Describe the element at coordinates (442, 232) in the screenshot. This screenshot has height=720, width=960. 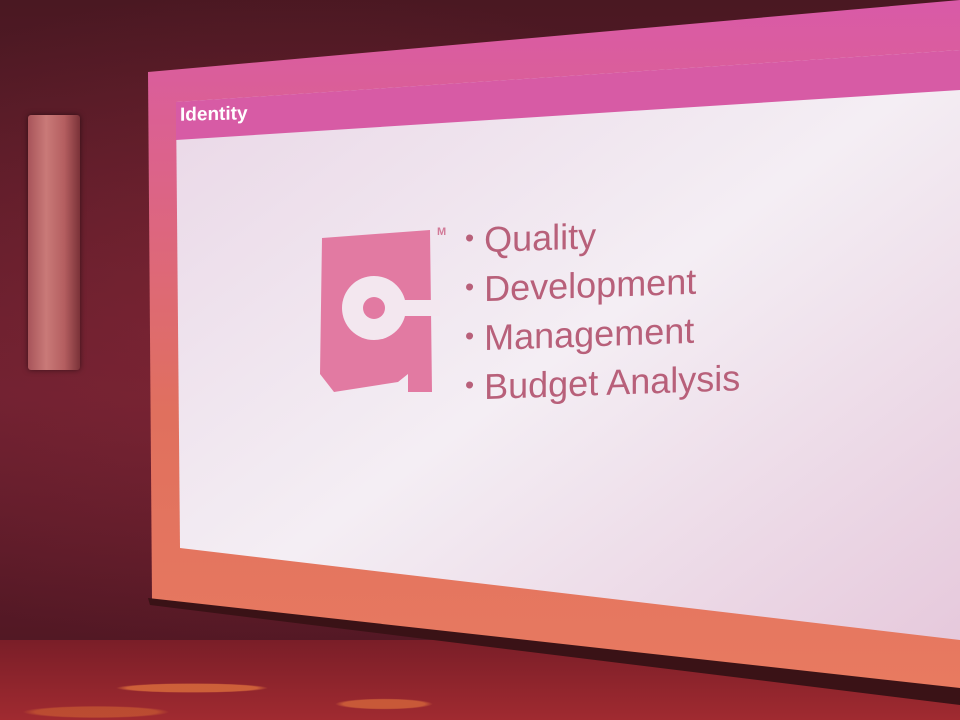
I see `trademark-mark: M` at that location.